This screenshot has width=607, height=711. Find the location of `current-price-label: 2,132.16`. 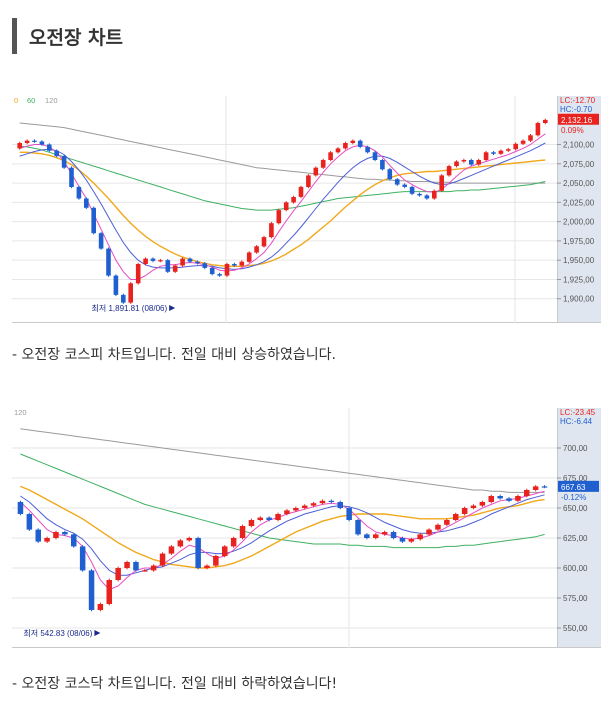

current-price-label: 2,132.16 is located at coordinates (577, 120).